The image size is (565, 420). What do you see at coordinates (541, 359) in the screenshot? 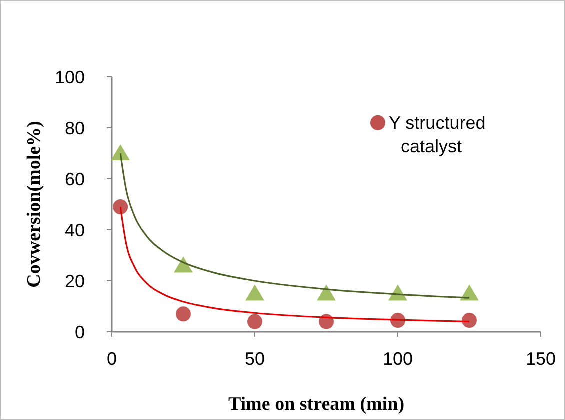
I see `x-tick-label: 150` at bounding box center [541, 359].